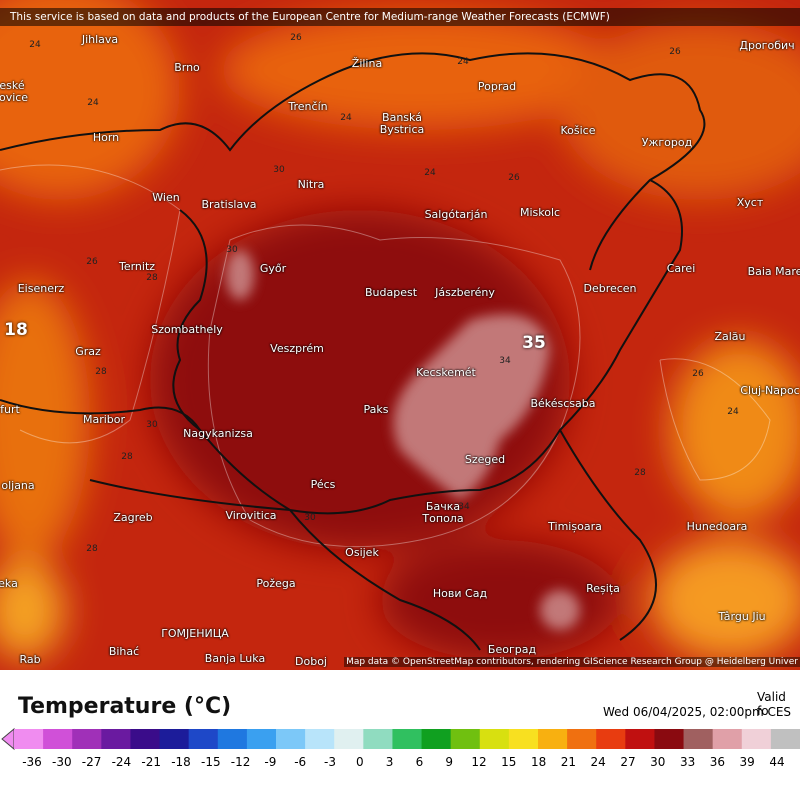 This screenshot has height=793, width=800. Describe the element at coordinates (750, 202) in the screenshot. I see `city-label: Хуст` at that location.